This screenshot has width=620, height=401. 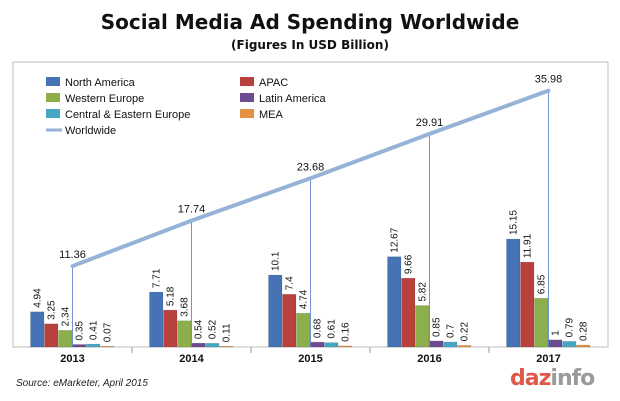 I want to click on bar-central-eastern-europe-2013, so click(x=93, y=345).